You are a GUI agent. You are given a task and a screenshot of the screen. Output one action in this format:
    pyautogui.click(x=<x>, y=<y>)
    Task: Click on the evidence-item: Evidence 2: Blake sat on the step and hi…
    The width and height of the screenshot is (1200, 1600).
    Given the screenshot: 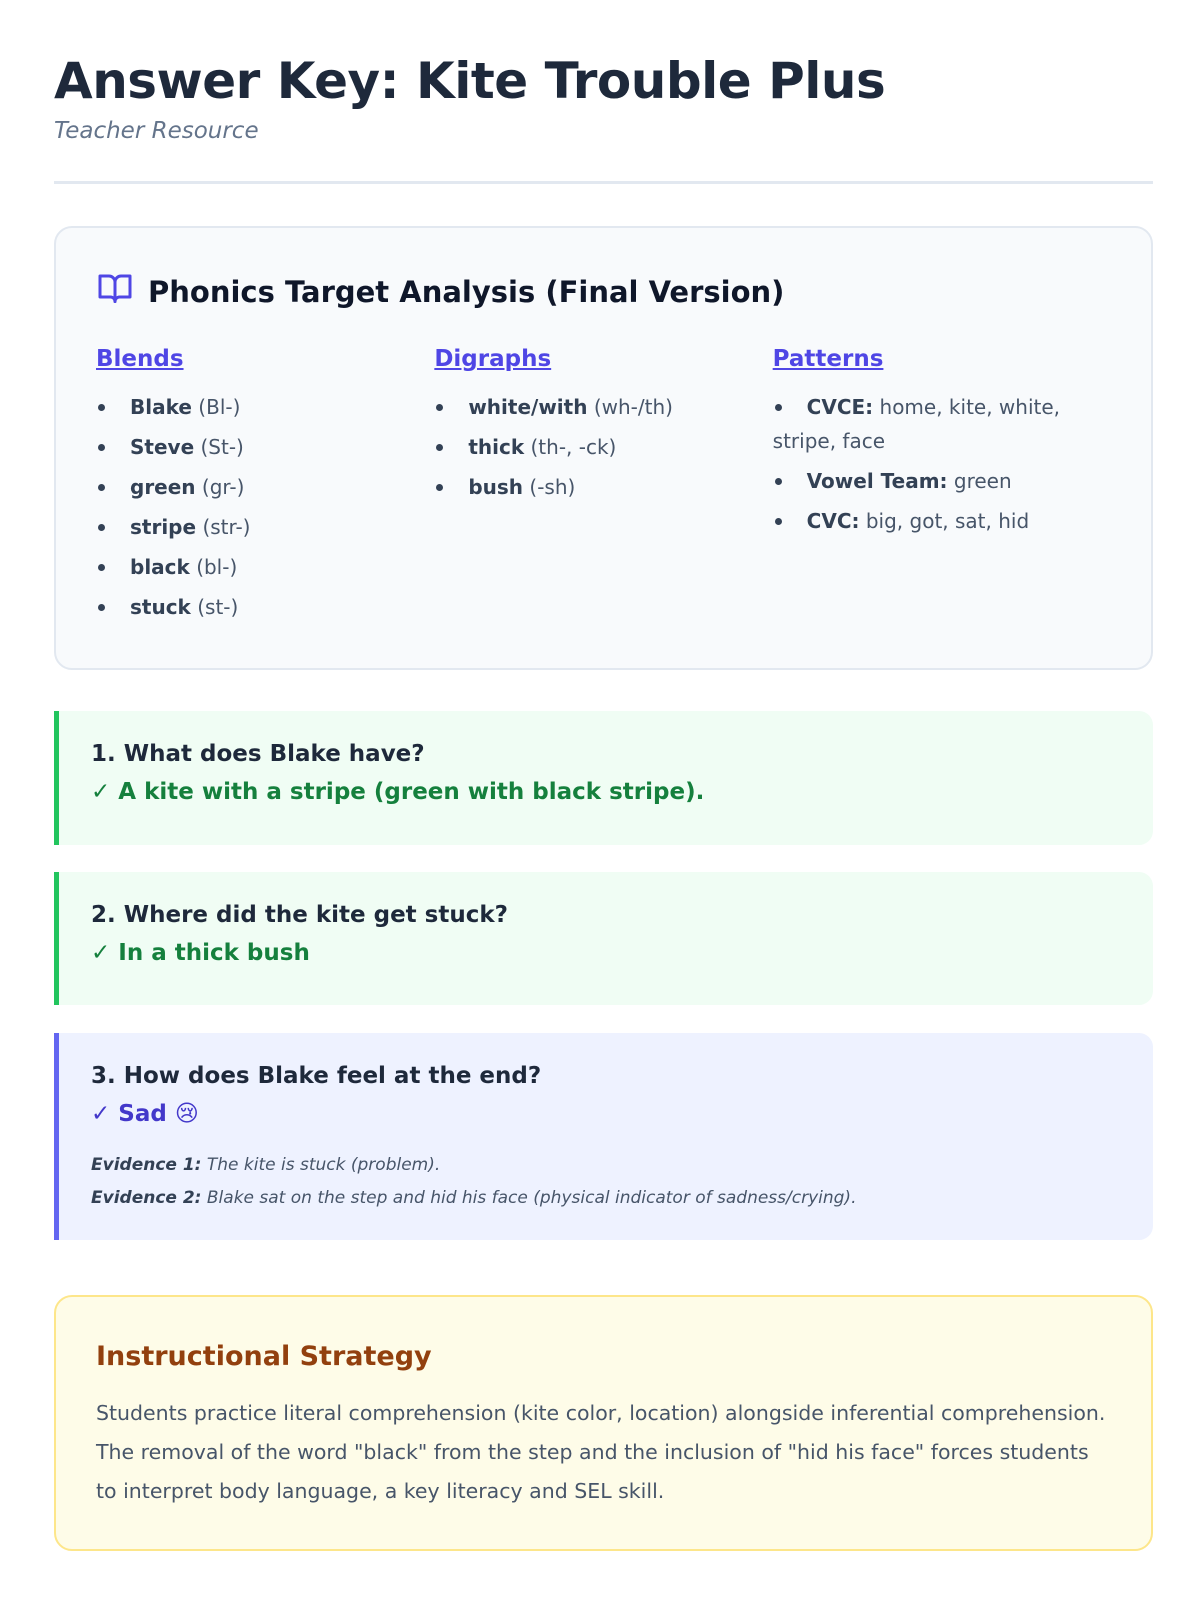 What is the action you would take?
    pyautogui.click(x=474, y=1198)
    